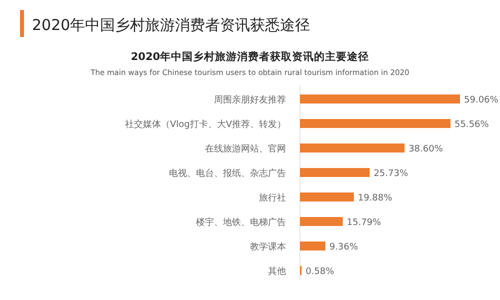 The width and height of the screenshot is (500, 300). I want to click on data-label: 19.88%, so click(375, 199).